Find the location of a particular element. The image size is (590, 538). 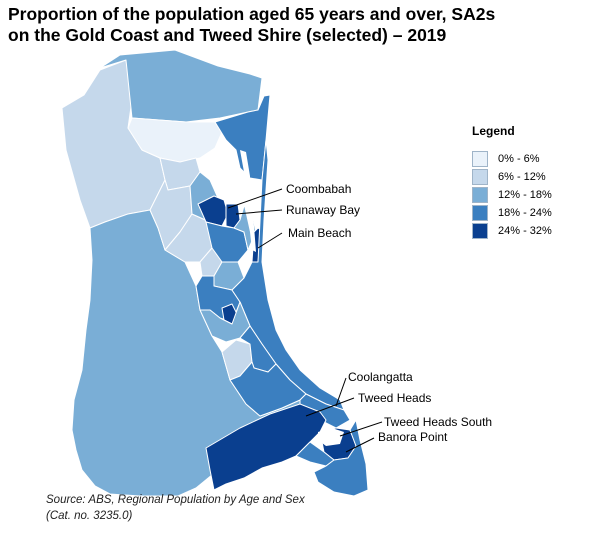

legend-label: 6% - 12% is located at coordinates (522, 177).